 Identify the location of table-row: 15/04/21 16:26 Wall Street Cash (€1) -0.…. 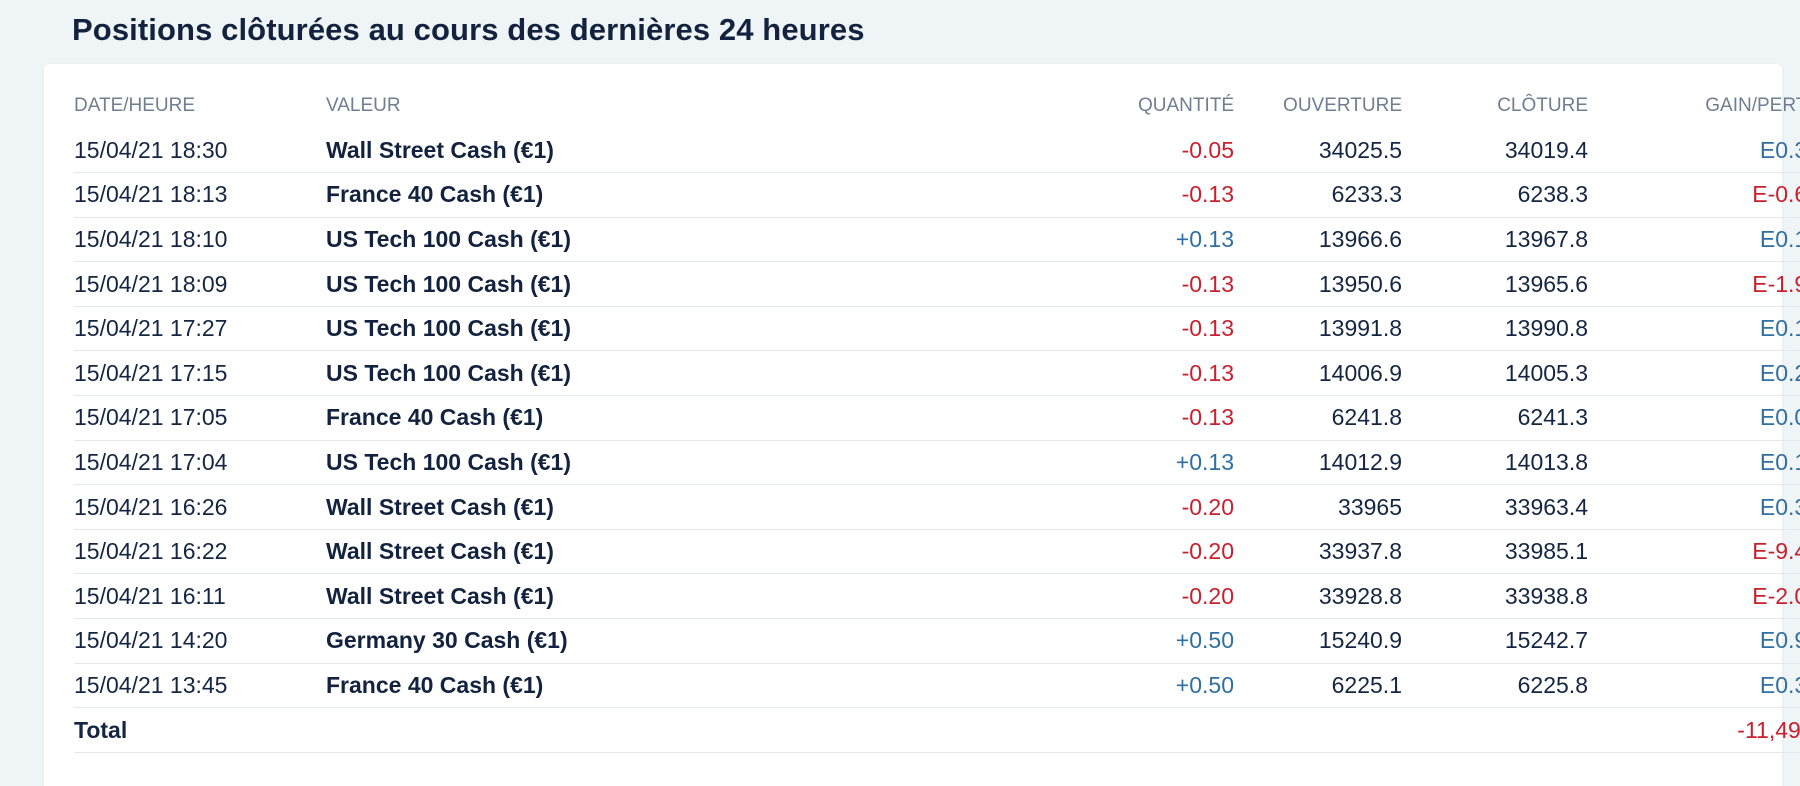
(937, 507).